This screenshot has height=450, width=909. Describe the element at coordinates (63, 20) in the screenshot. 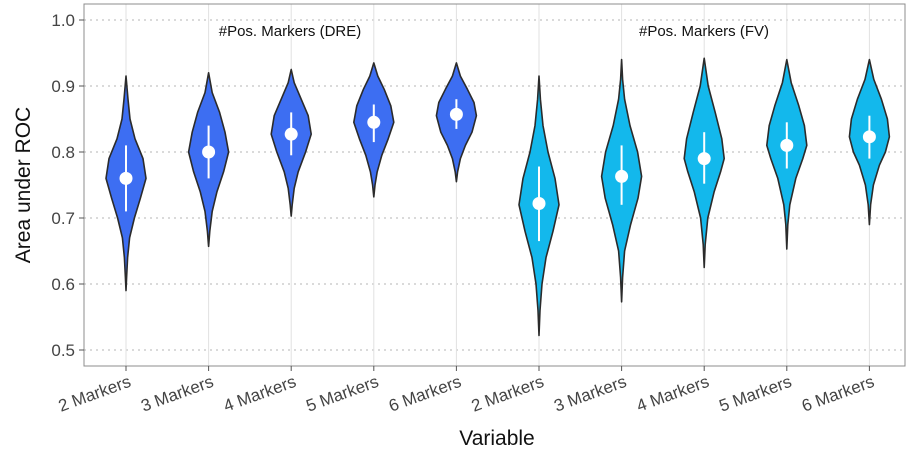

I see `y-tick-label: 1.0` at that location.